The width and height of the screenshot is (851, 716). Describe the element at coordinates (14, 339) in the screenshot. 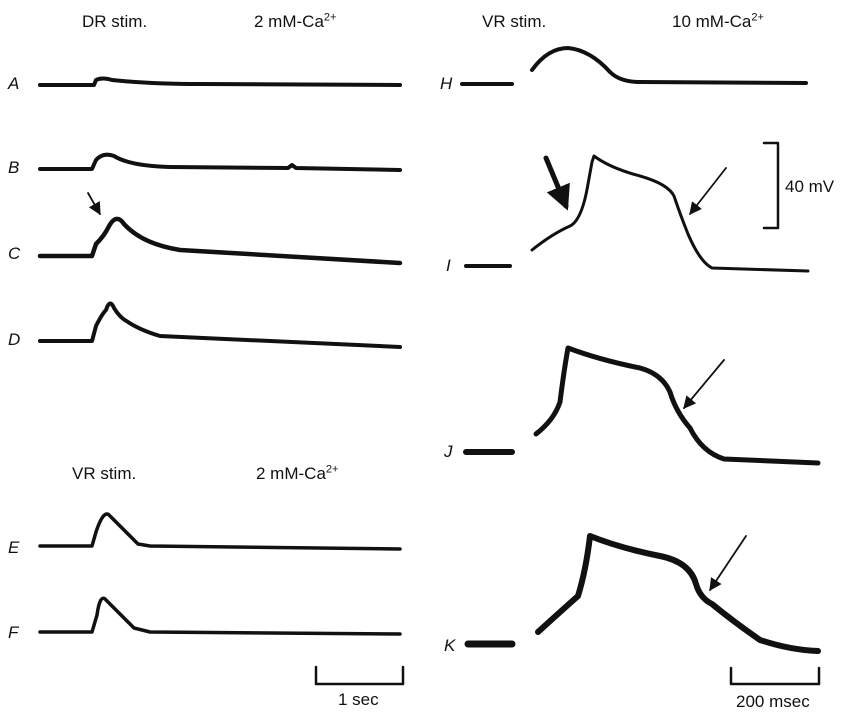

I see `trace-label-d: D` at that location.